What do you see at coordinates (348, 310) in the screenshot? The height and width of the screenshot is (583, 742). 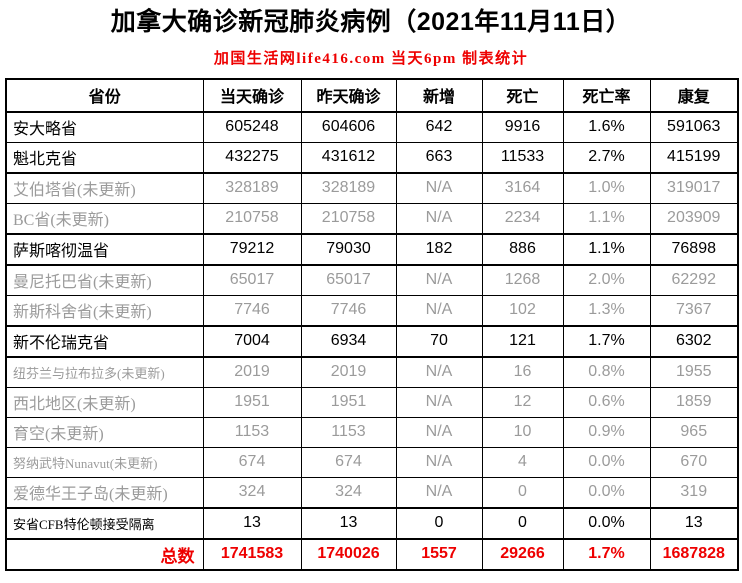 I see `yesterday-confirmed: 7746` at bounding box center [348, 310].